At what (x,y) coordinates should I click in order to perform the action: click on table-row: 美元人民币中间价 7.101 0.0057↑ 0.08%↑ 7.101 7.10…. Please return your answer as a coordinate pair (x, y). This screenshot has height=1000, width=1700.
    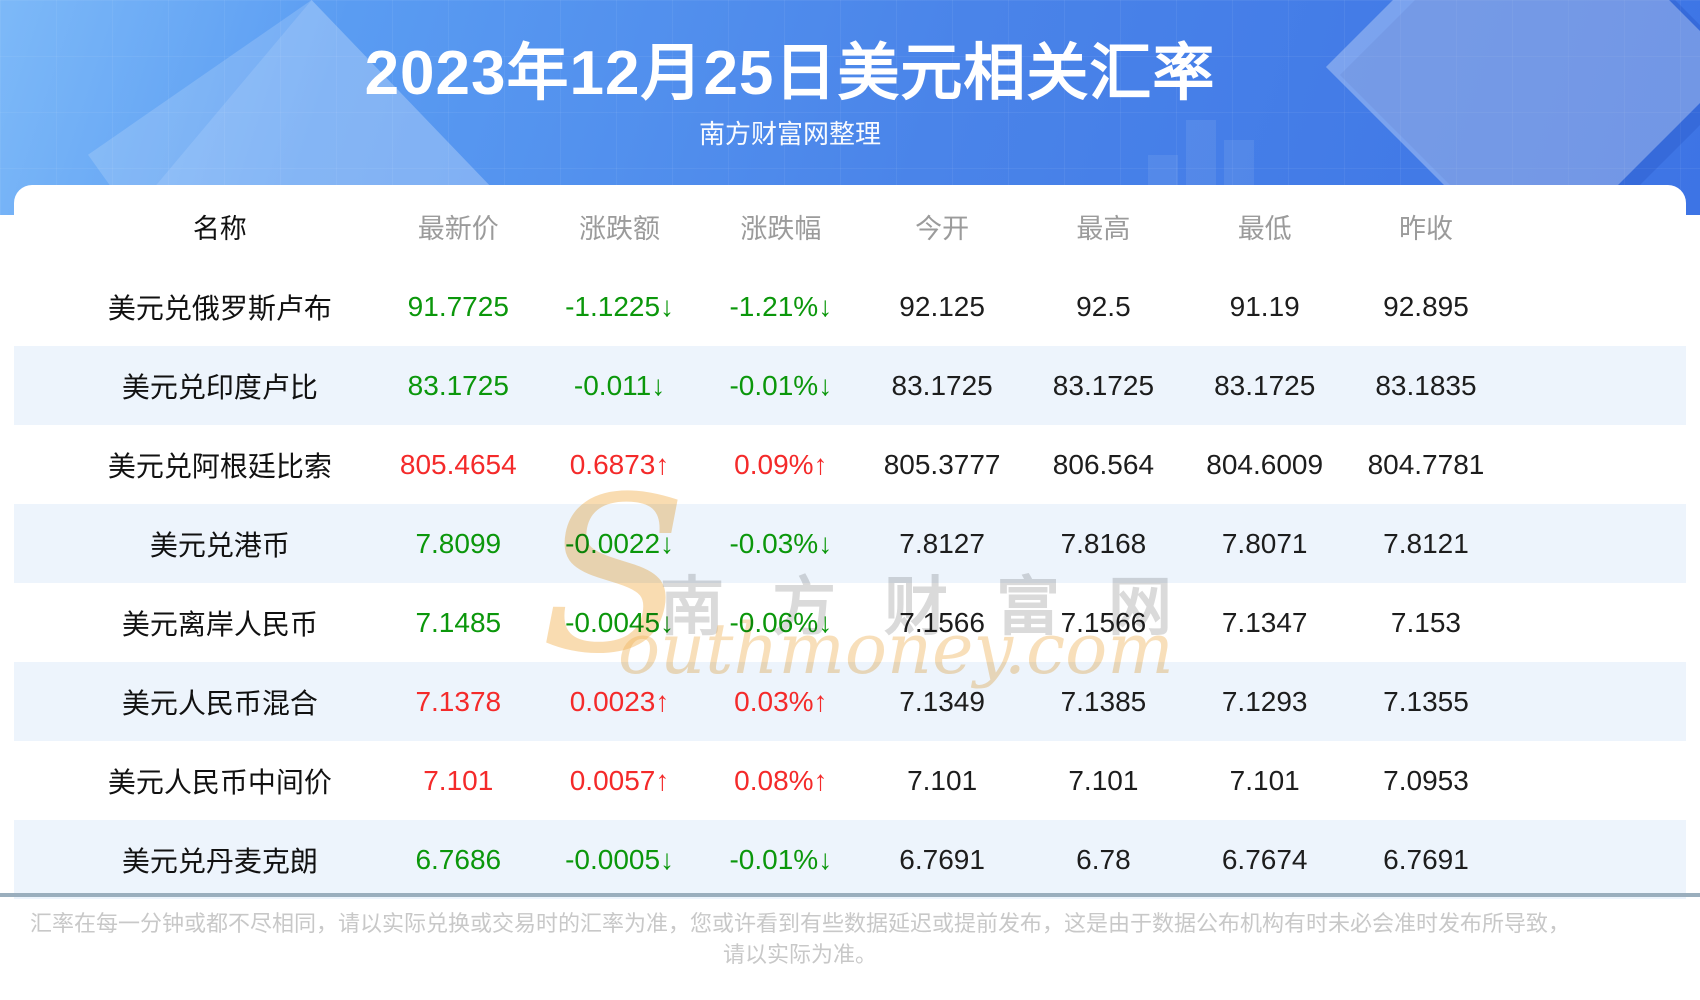
    Looking at the image, I should click on (850, 780).